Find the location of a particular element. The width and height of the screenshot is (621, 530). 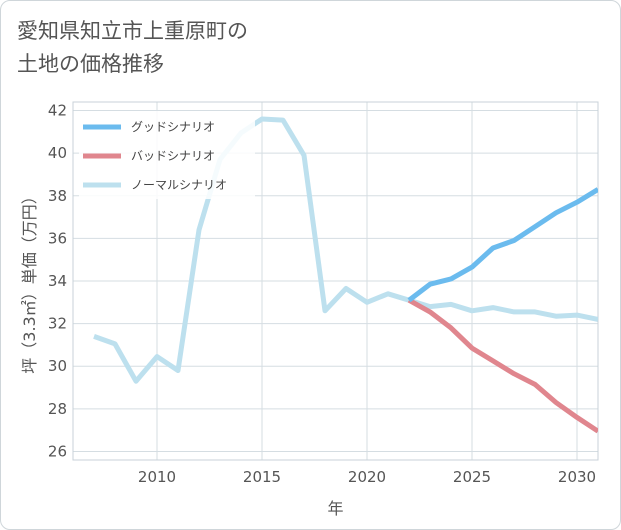

series-line-bad is located at coordinates (502, 366).